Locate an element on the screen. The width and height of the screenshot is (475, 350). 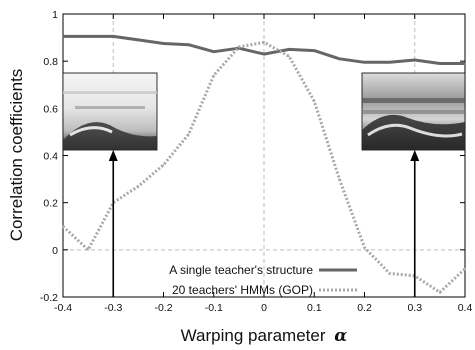
x-tick-label: 0.4 is located at coordinates (465, 308).